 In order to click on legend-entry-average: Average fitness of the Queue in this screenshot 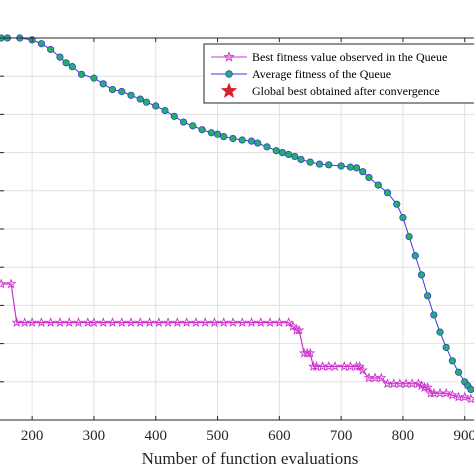, I will do `click(301, 74)`.